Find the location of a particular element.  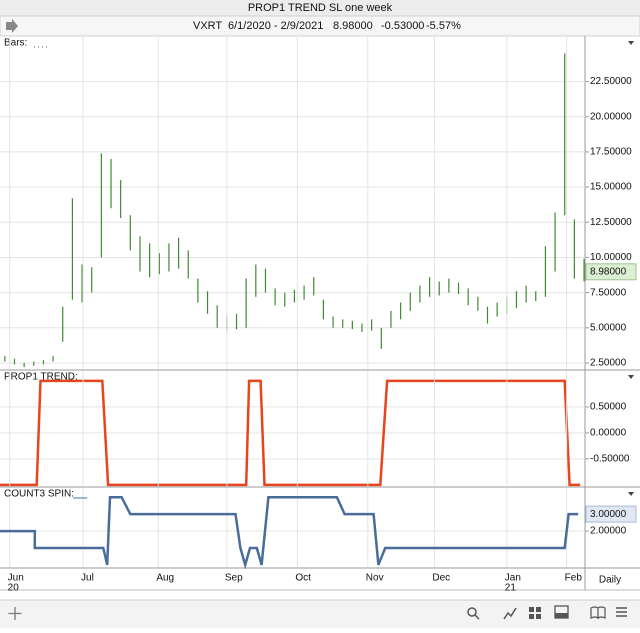

window-title: PROP1 TREND SL one week is located at coordinates (320, 8).